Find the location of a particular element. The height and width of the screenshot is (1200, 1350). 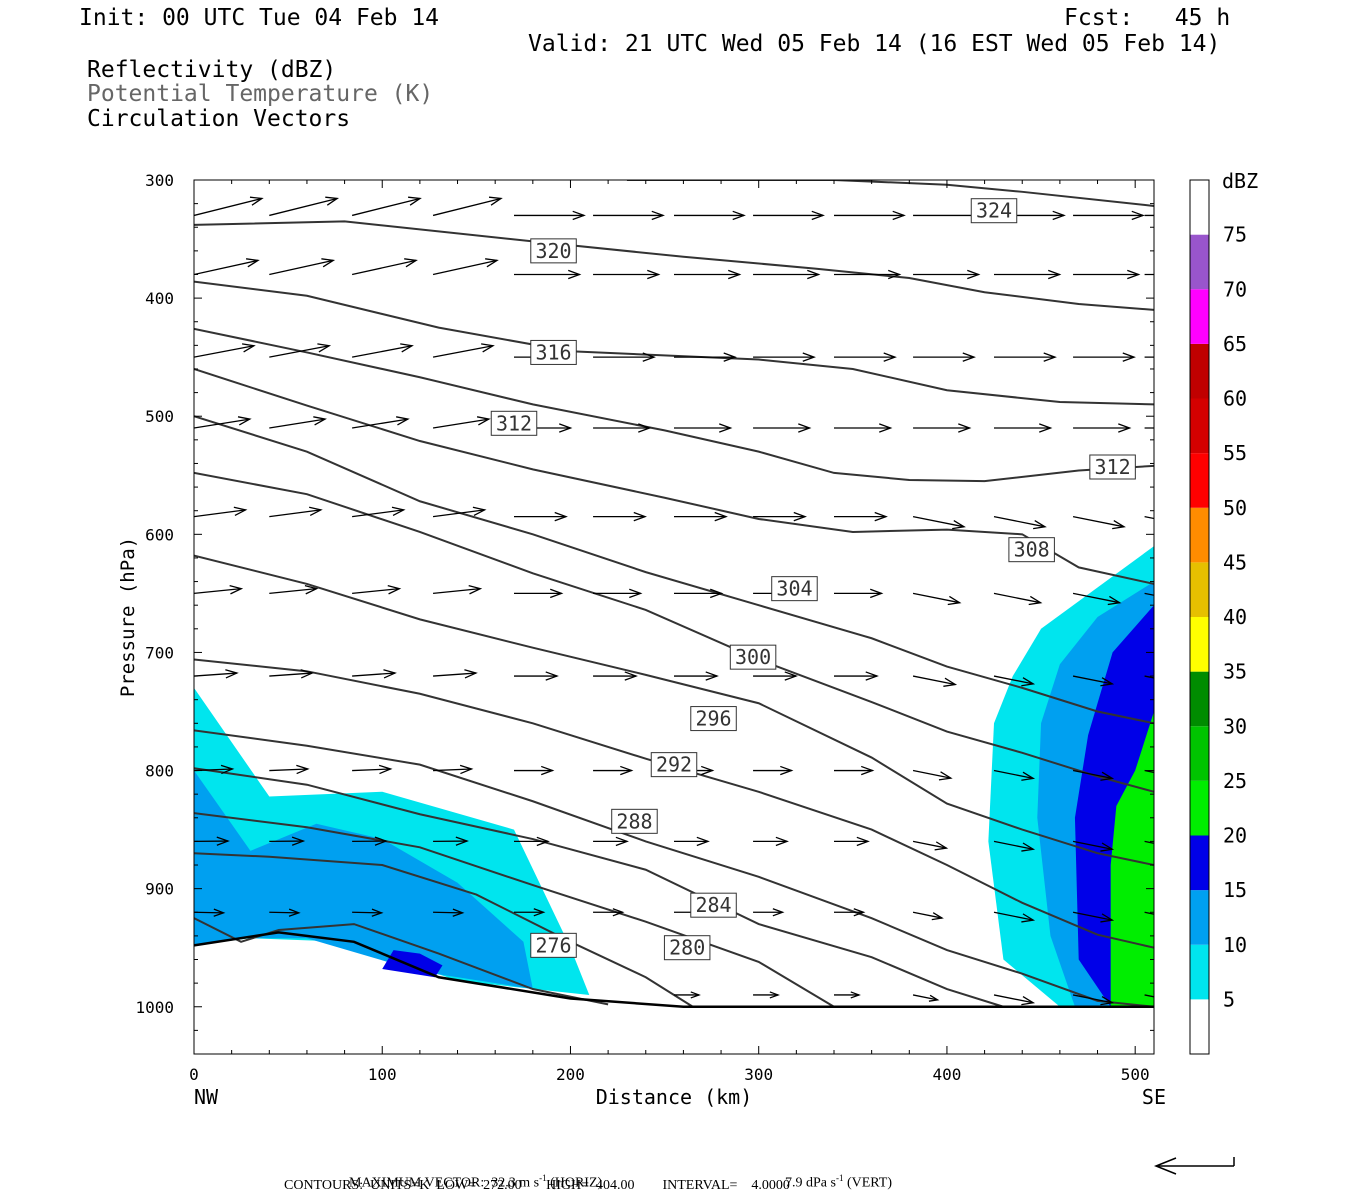

theta-label: 296 is located at coordinates (713, 719).